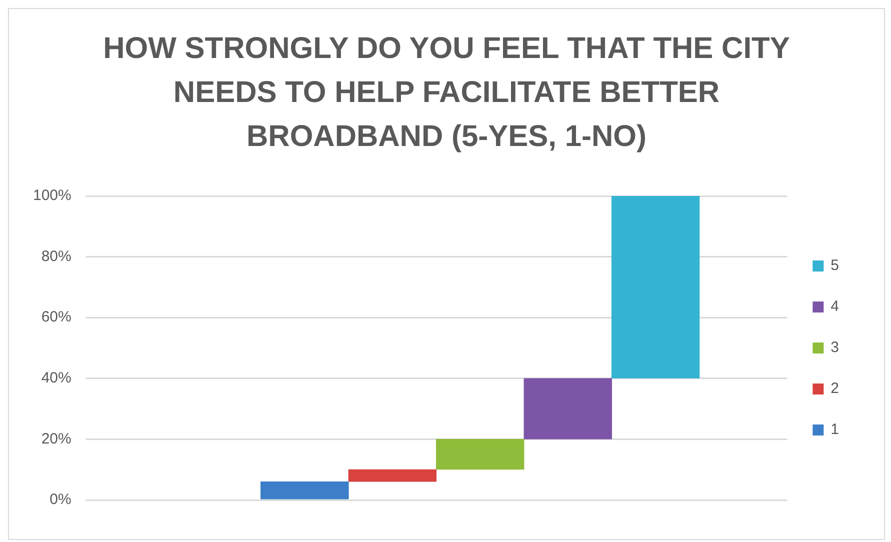 The image size is (891, 542). What do you see at coordinates (56, 317) in the screenshot?
I see `y-tick-label: 60%` at bounding box center [56, 317].